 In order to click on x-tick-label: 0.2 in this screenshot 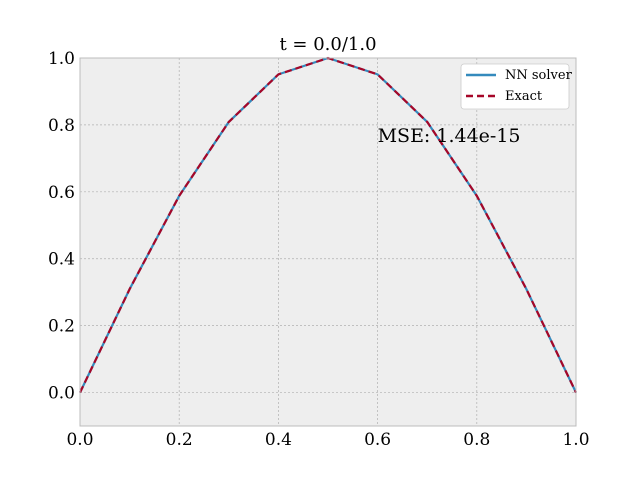, I will do `click(179, 440)`.